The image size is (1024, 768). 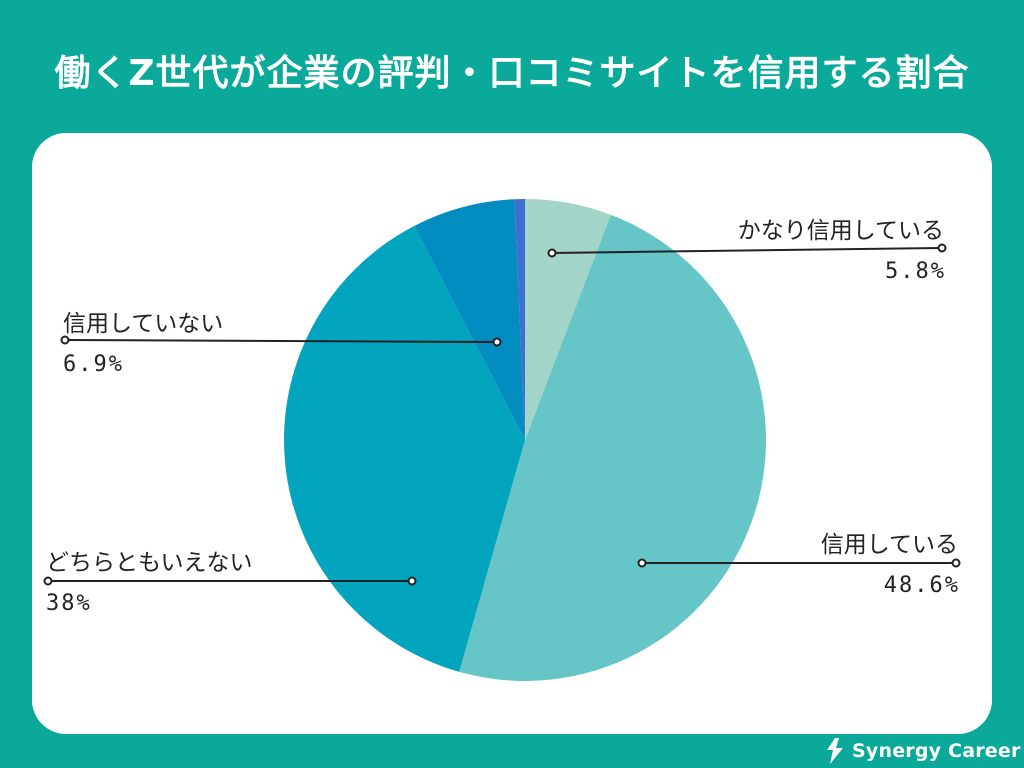 What do you see at coordinates (841, 231) in the screenshot?
I see `slice-label: かなり信用している` at bounding box center [841, 231].